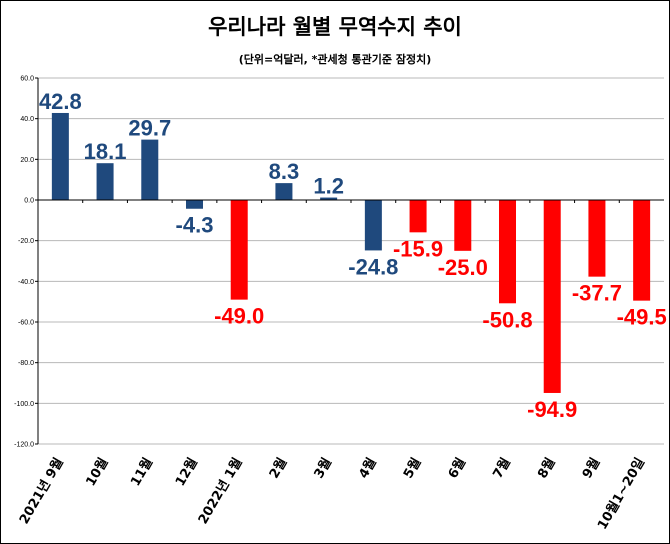  Describe the element at coordinates (195, 225) in the screenshot. I see `data-label: -4.3` at that location.